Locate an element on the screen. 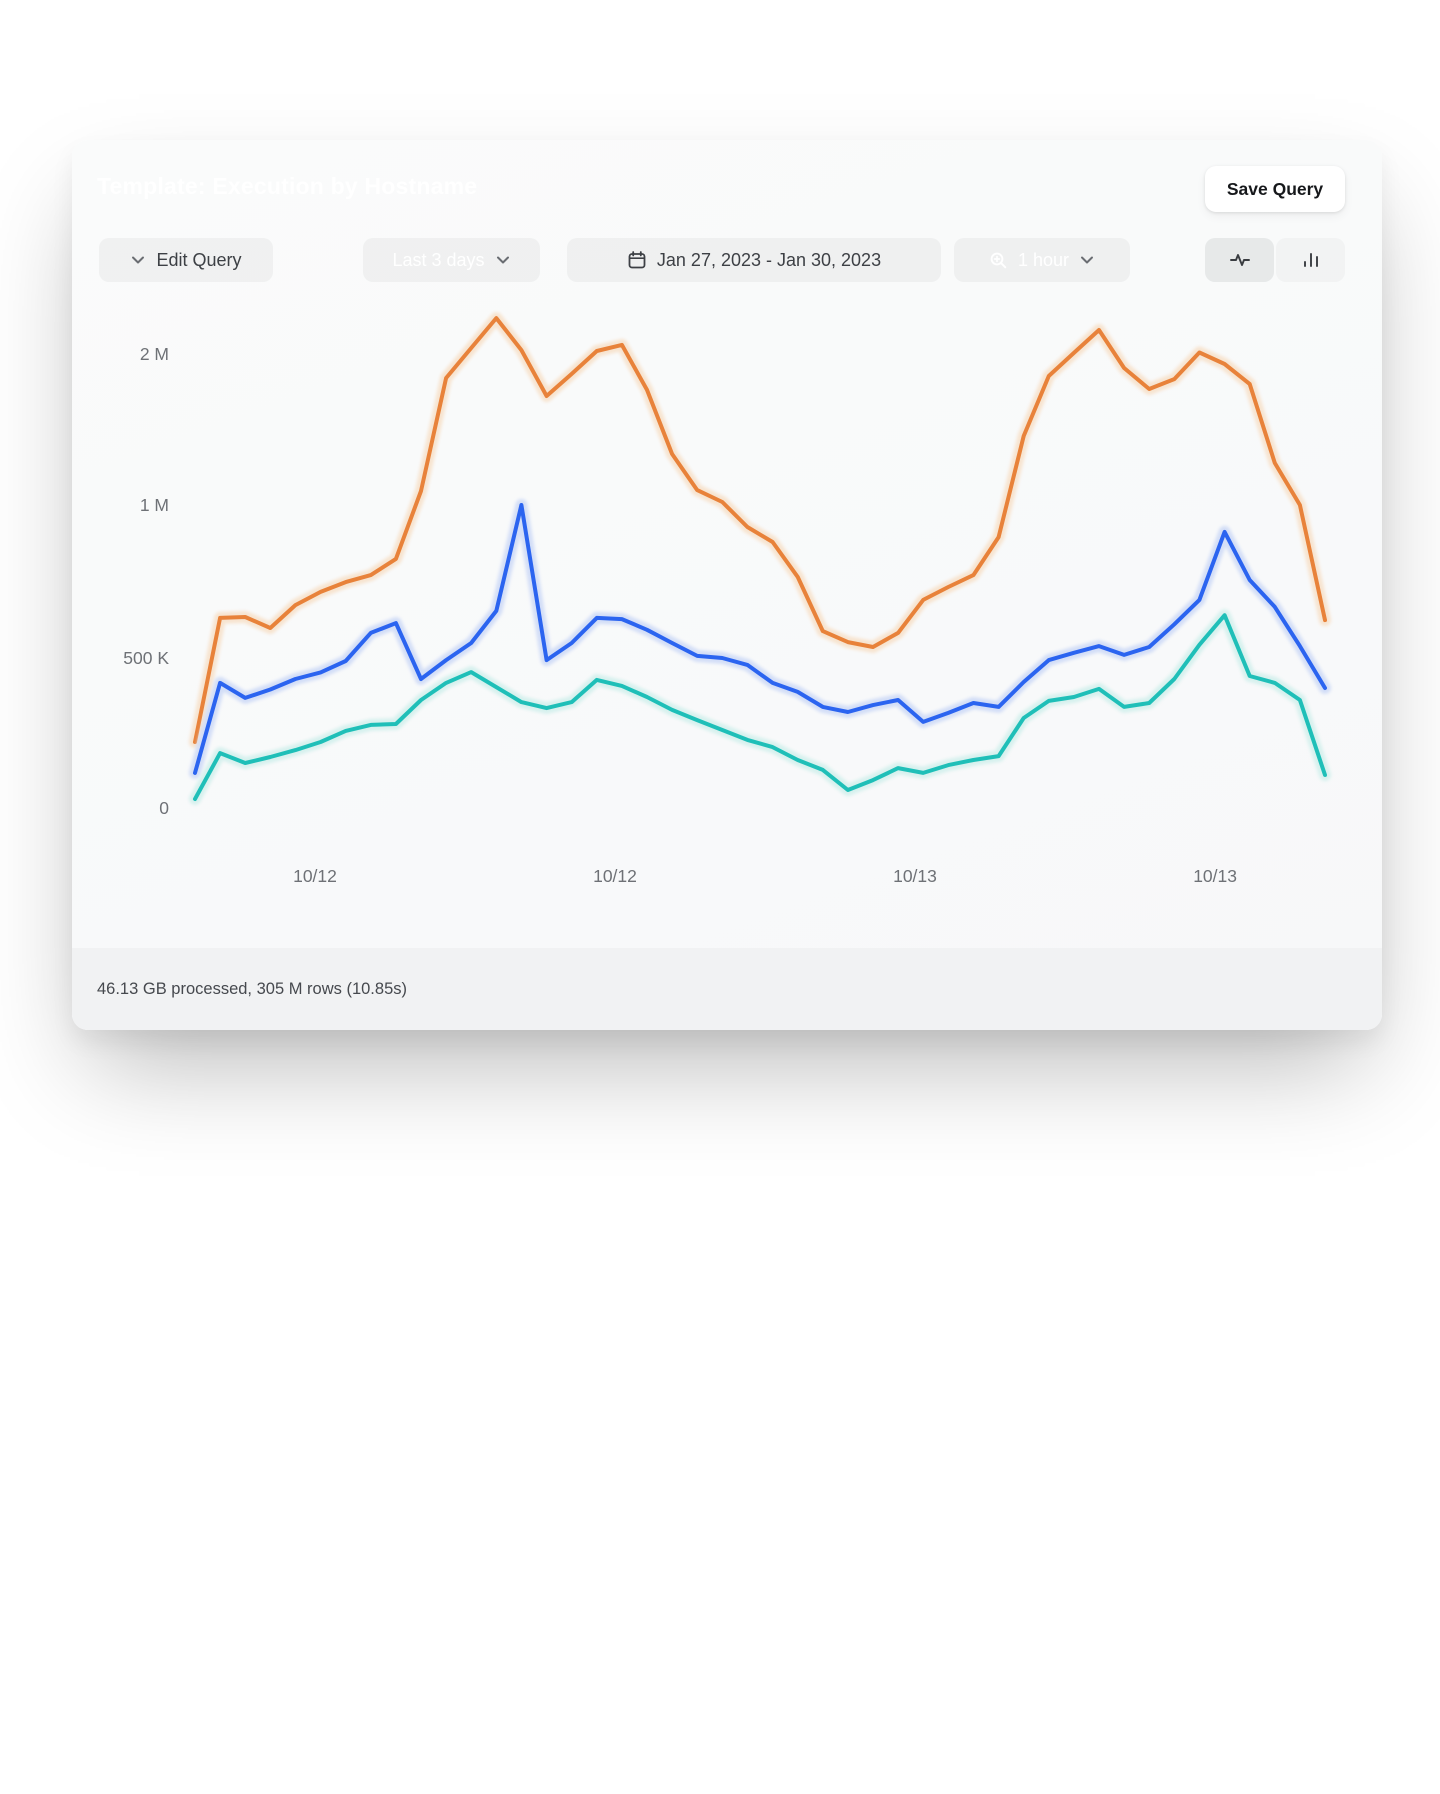 The width and height of the screenshot is (1440, 1794). edit-query-label: Edit Query is located at coordinates (199, 259).